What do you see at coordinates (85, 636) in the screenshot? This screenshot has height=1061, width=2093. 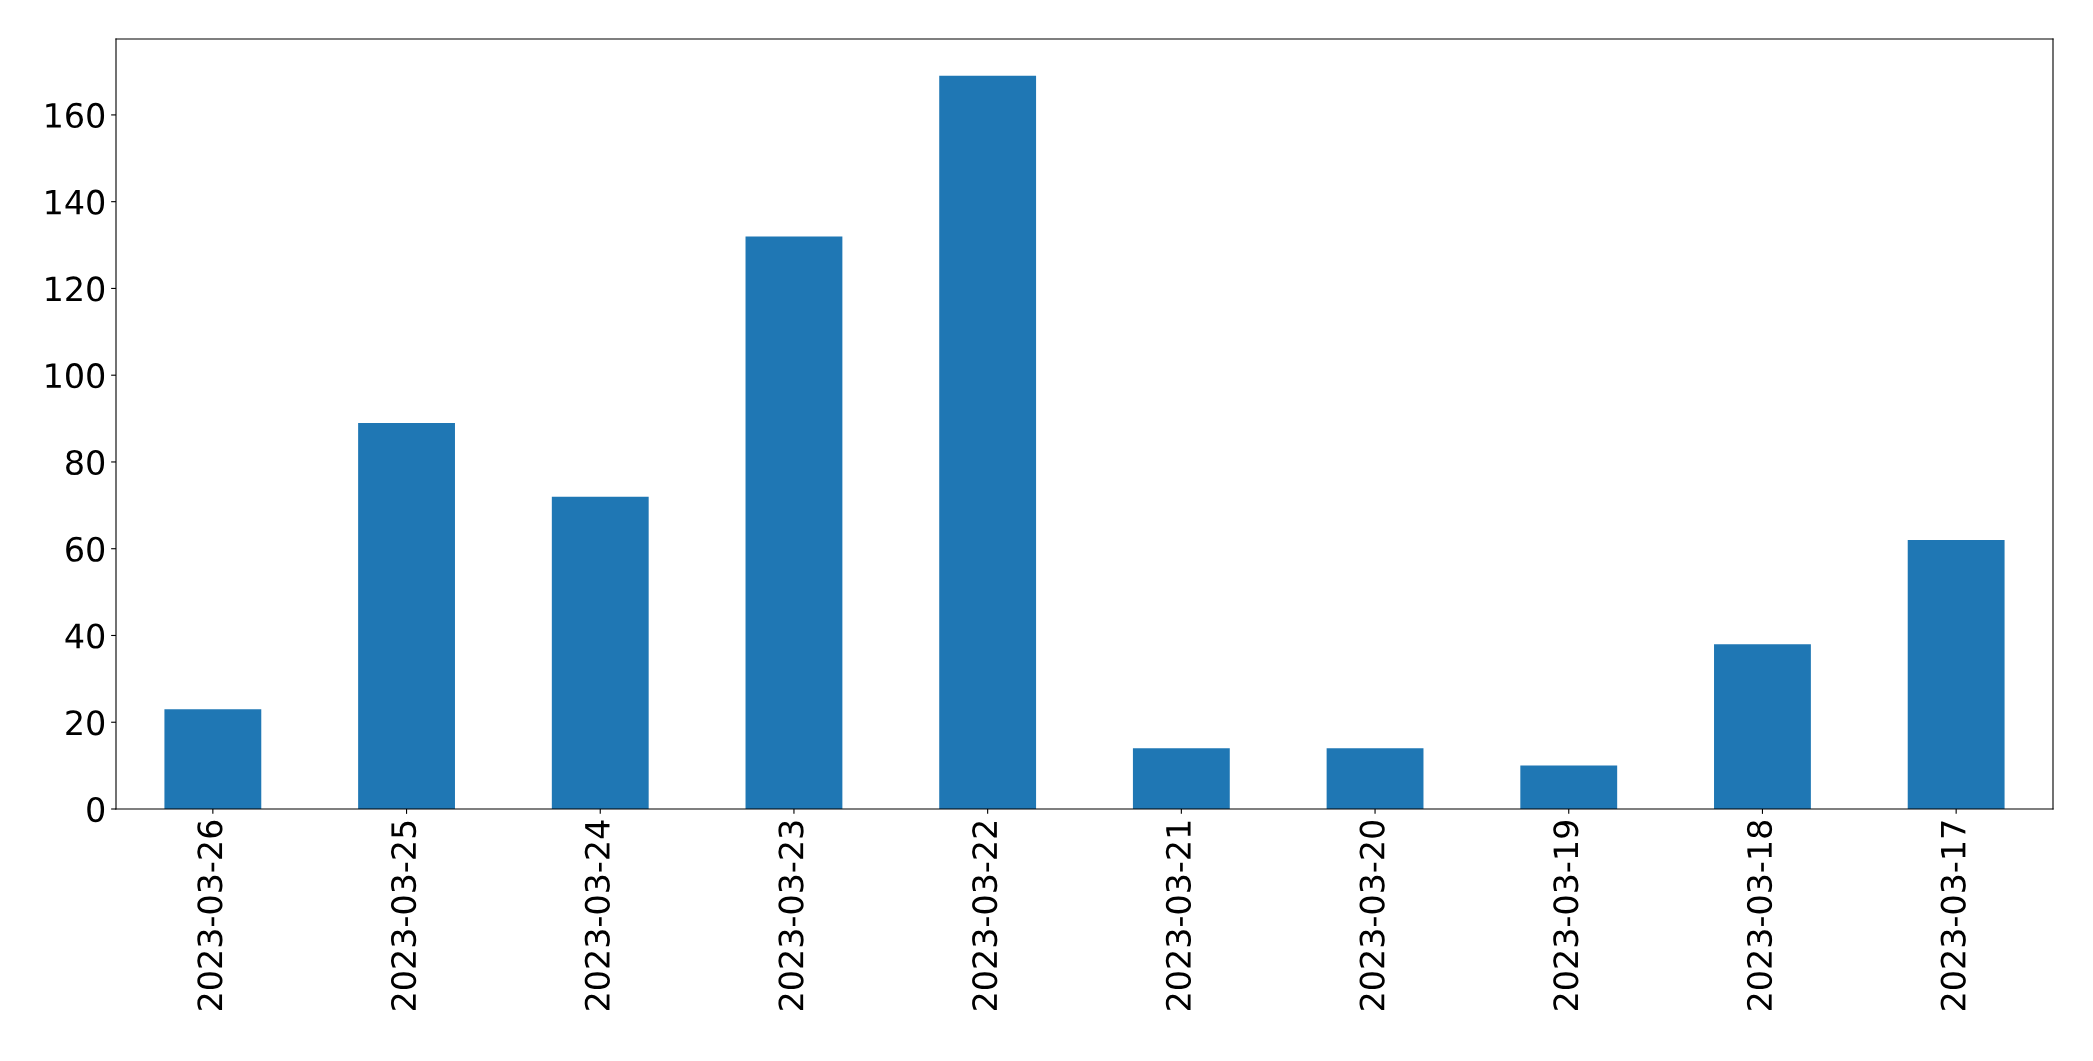 I see `y-tick-label: 40` at bounding box center [85, 636].